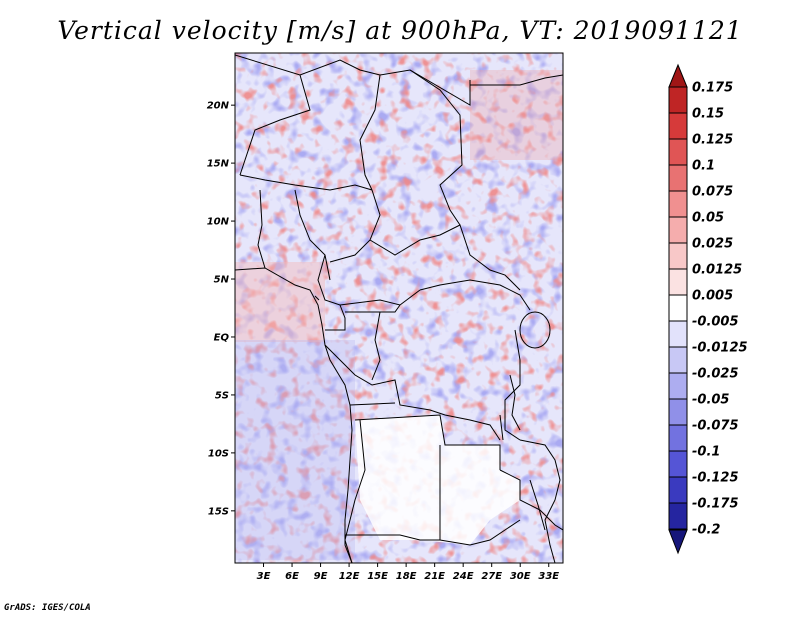  What do you see at coordinates (715, 478) in the screenshot?
I see `colorbar-label: -0.125` at bounding box center [715, 478].